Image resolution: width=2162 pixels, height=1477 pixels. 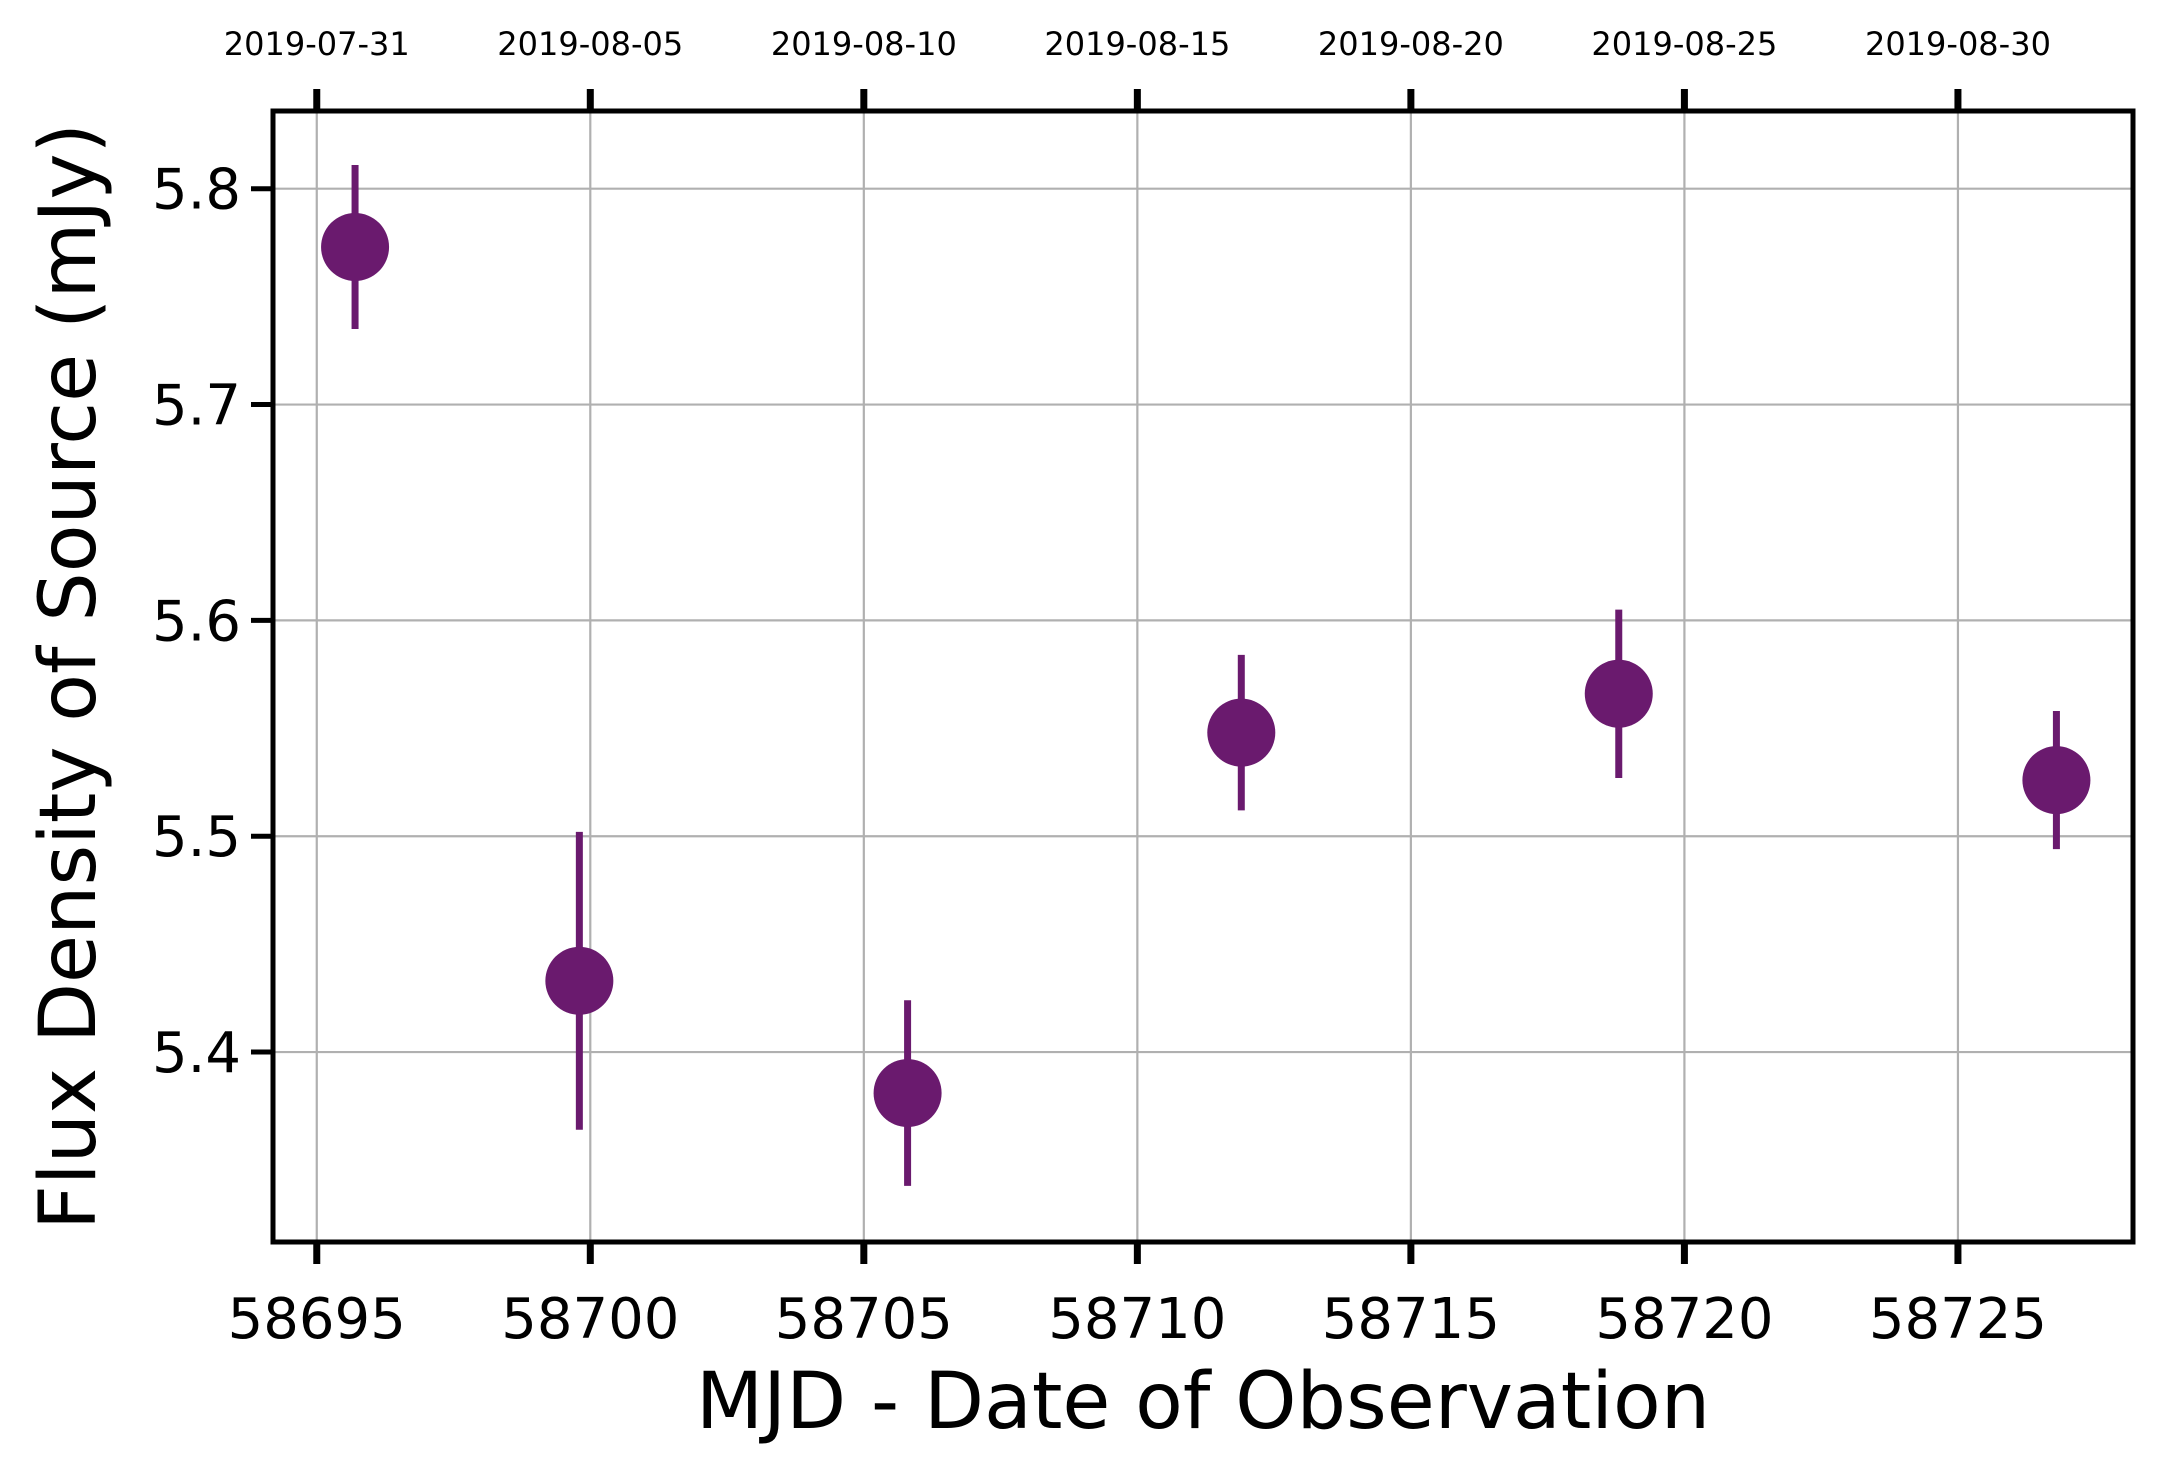 What do you see at coordinates (1411, 1319) in the screenshot?
I see `x-tick-label: 58715` at bounding box center [1411, 1319].